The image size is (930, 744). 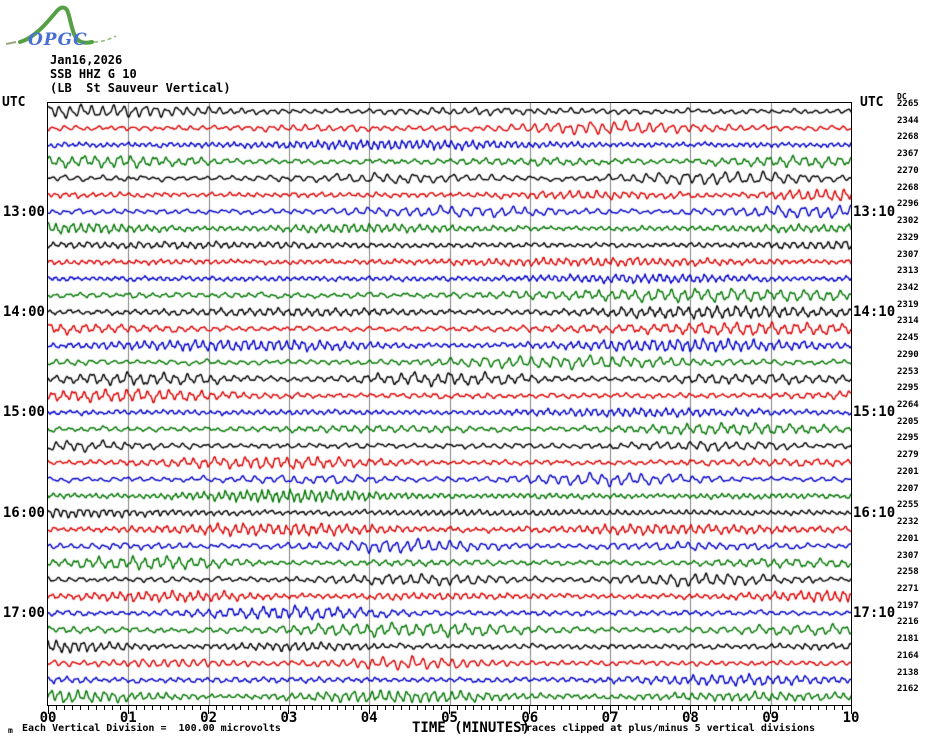 I want to click on footer-micro-mark: m, so click(x=10, y=730).